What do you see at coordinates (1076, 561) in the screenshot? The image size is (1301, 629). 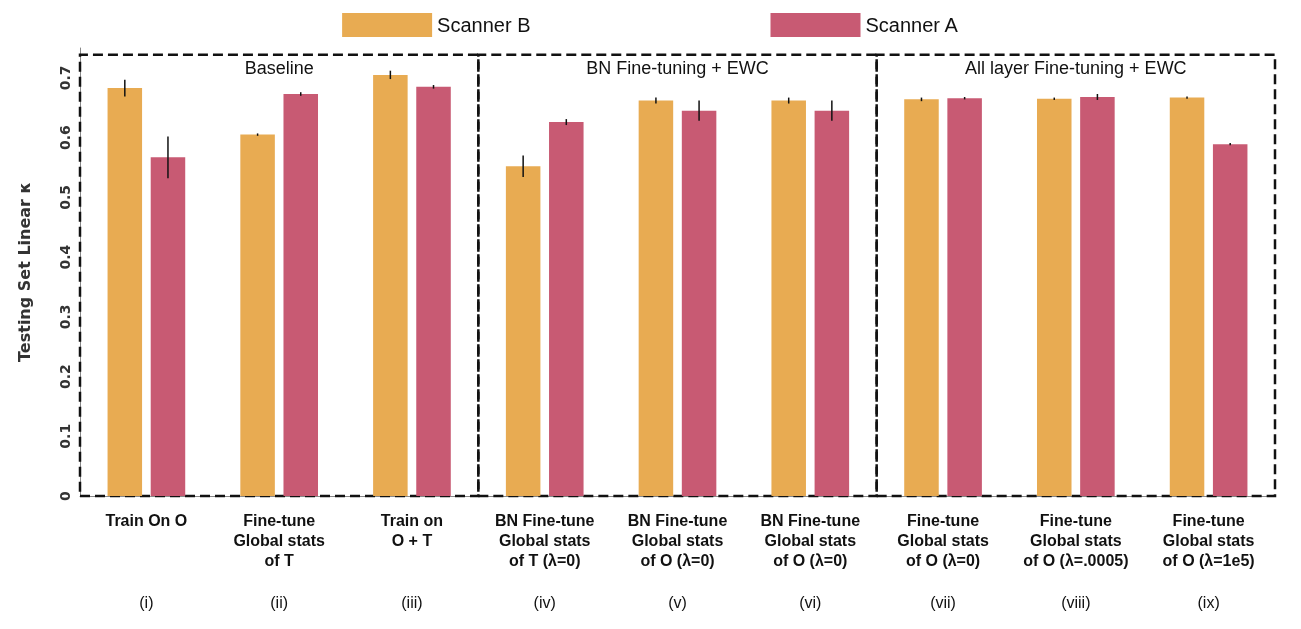 I see `category-label: Fine-tune Global stats of O (λ=.0005) (viii)` at bounding box center [1076, 561].